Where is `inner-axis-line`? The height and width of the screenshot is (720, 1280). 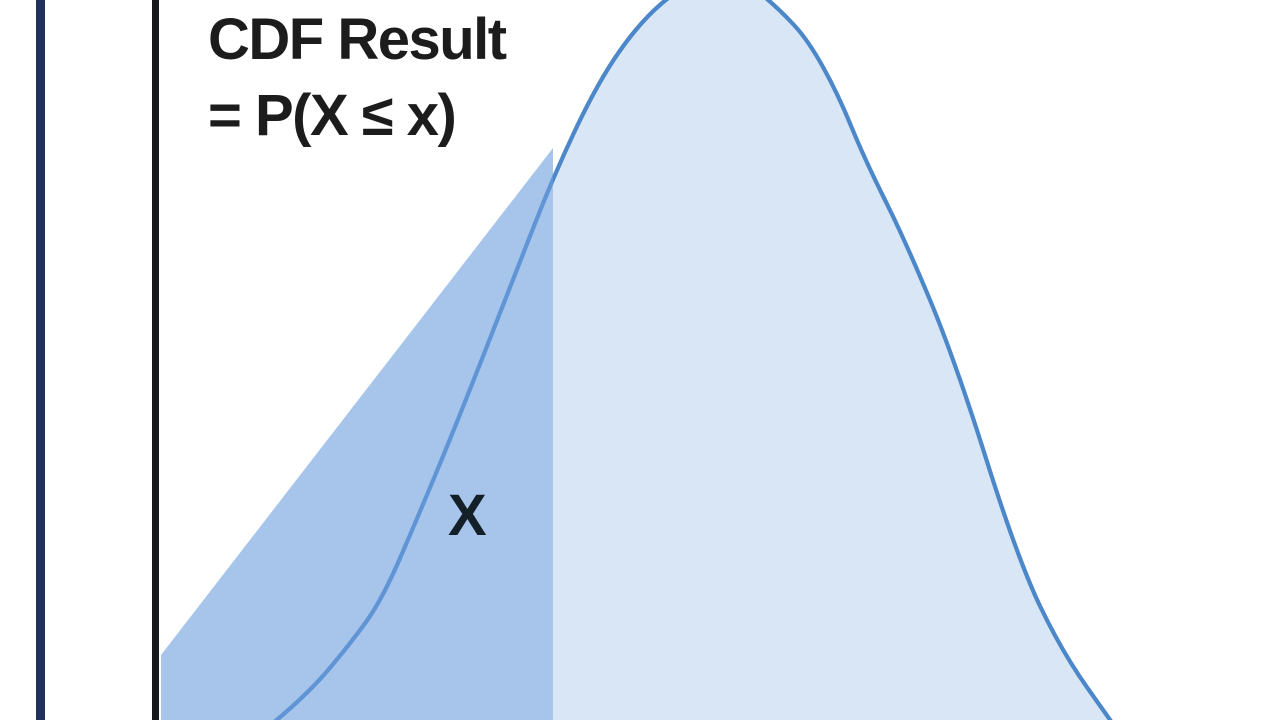 inner-axis-line is located at coordinates (155, 360).